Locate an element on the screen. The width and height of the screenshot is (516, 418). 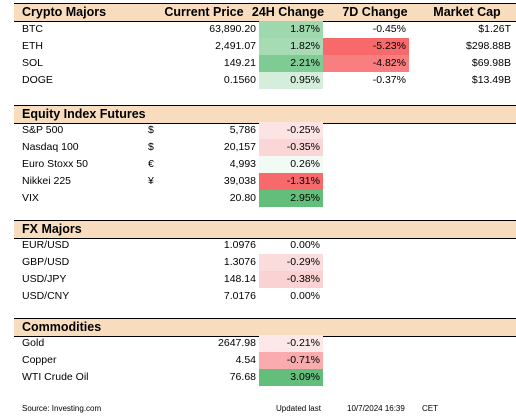
commodities-header: Commodities is located at coordinates (265, 327).